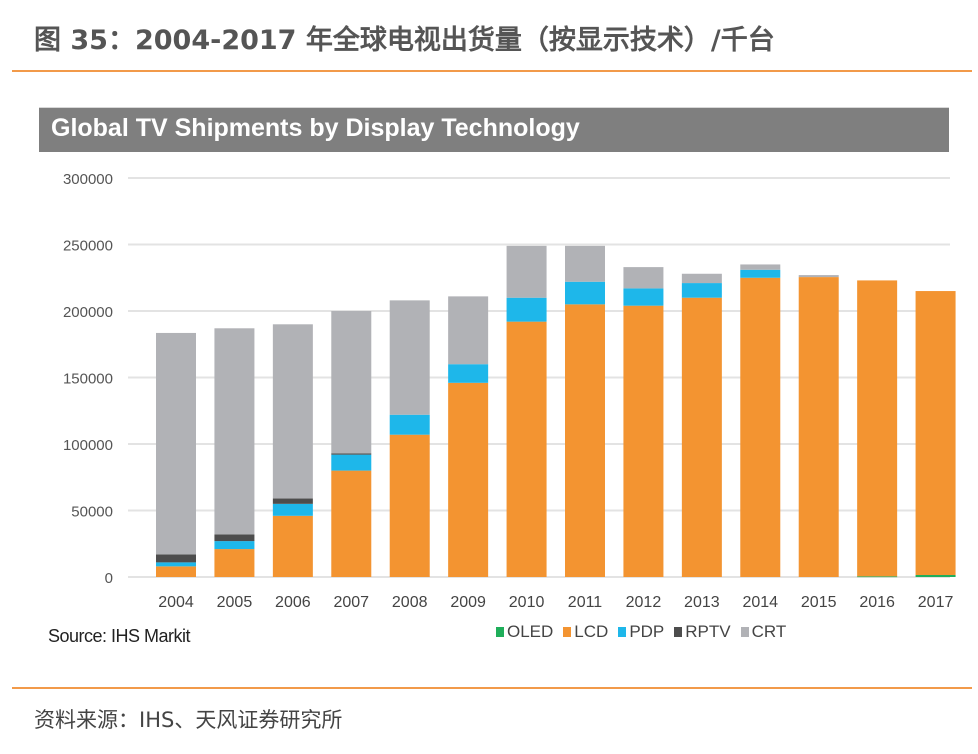  What do you see at coordinates (701, 278) in the screenshot?
I see `bar-crt-2013` at bounding box center [701, 278].